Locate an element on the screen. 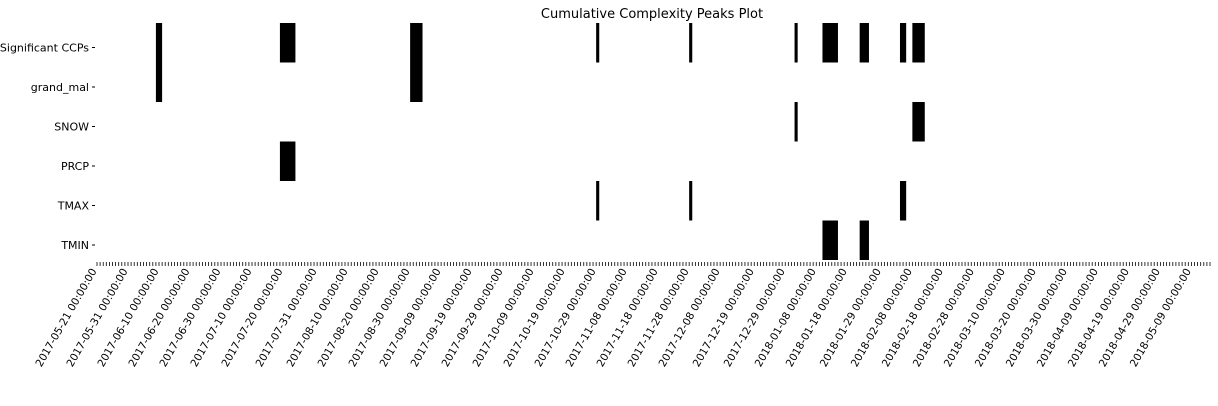 This screenshot has width=1218, height=406. row-label: grand_mal is located at coordinates (60, 87).